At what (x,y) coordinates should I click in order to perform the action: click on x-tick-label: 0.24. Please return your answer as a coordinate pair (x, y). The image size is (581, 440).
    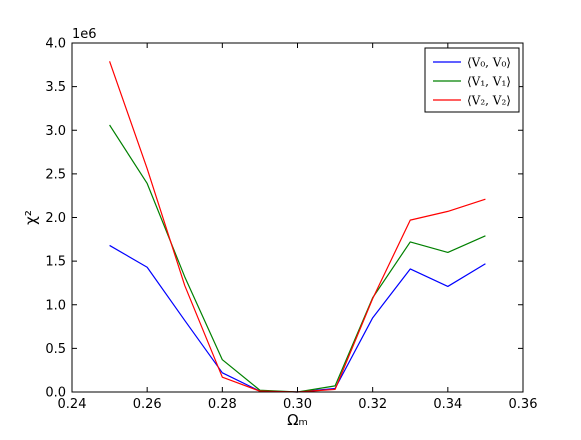
    Looking at the image, I should click on (72, 404).